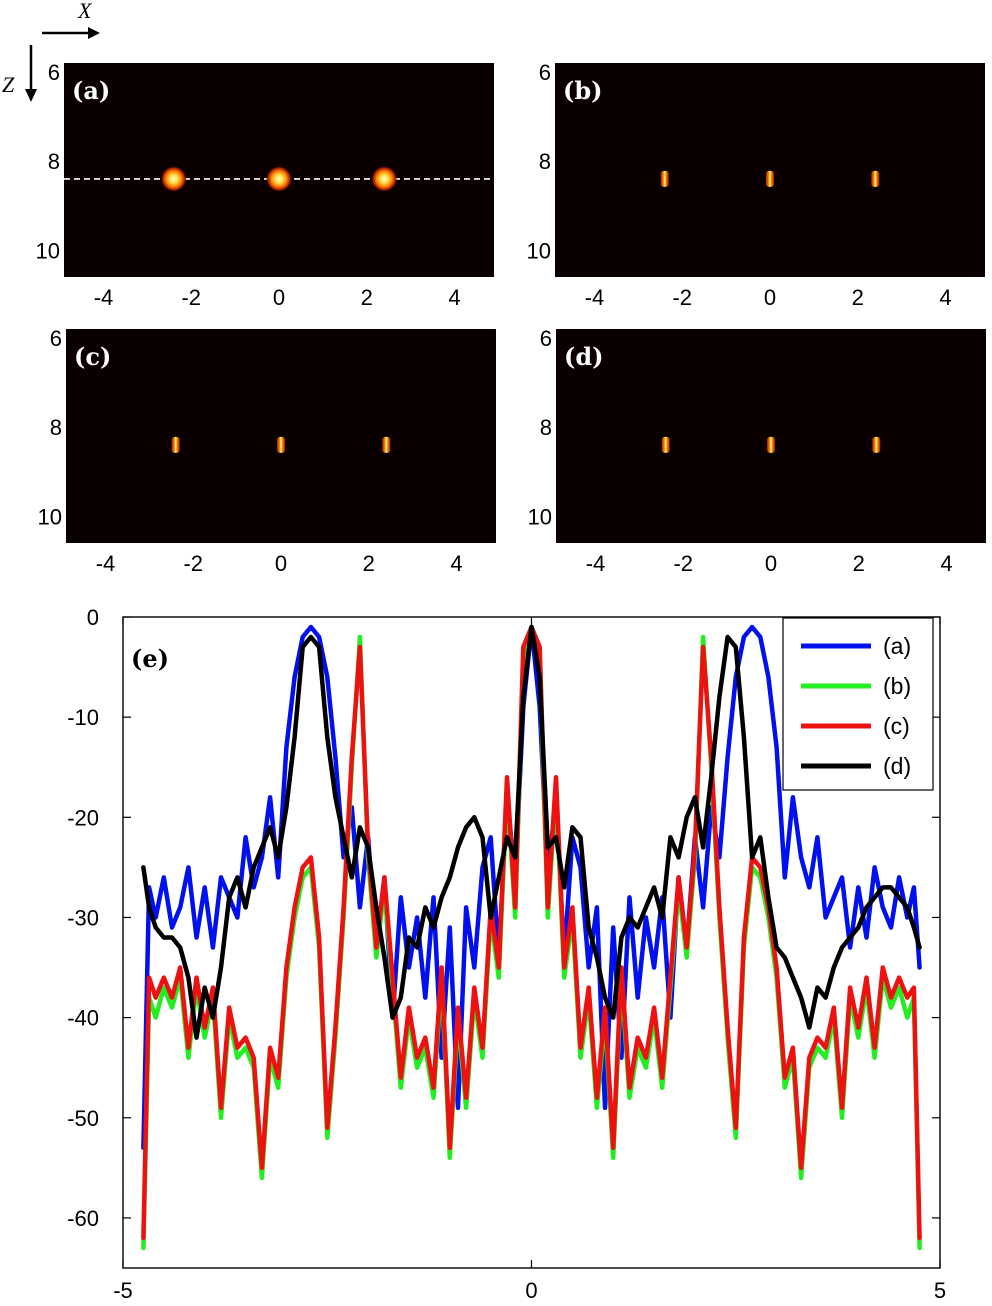 The width and height of the screenshot is (992, 1306). I want to click on y-tick-label: -10, so click(83, 717).